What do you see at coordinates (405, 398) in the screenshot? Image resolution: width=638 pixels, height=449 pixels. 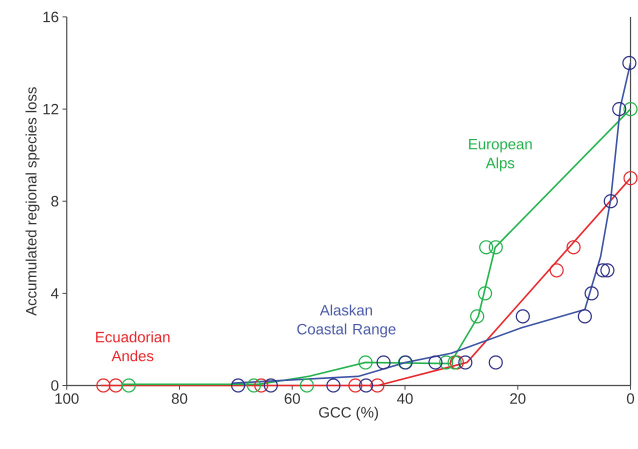 I see `x-tick-label: 40` at bounding box center [405, 398].